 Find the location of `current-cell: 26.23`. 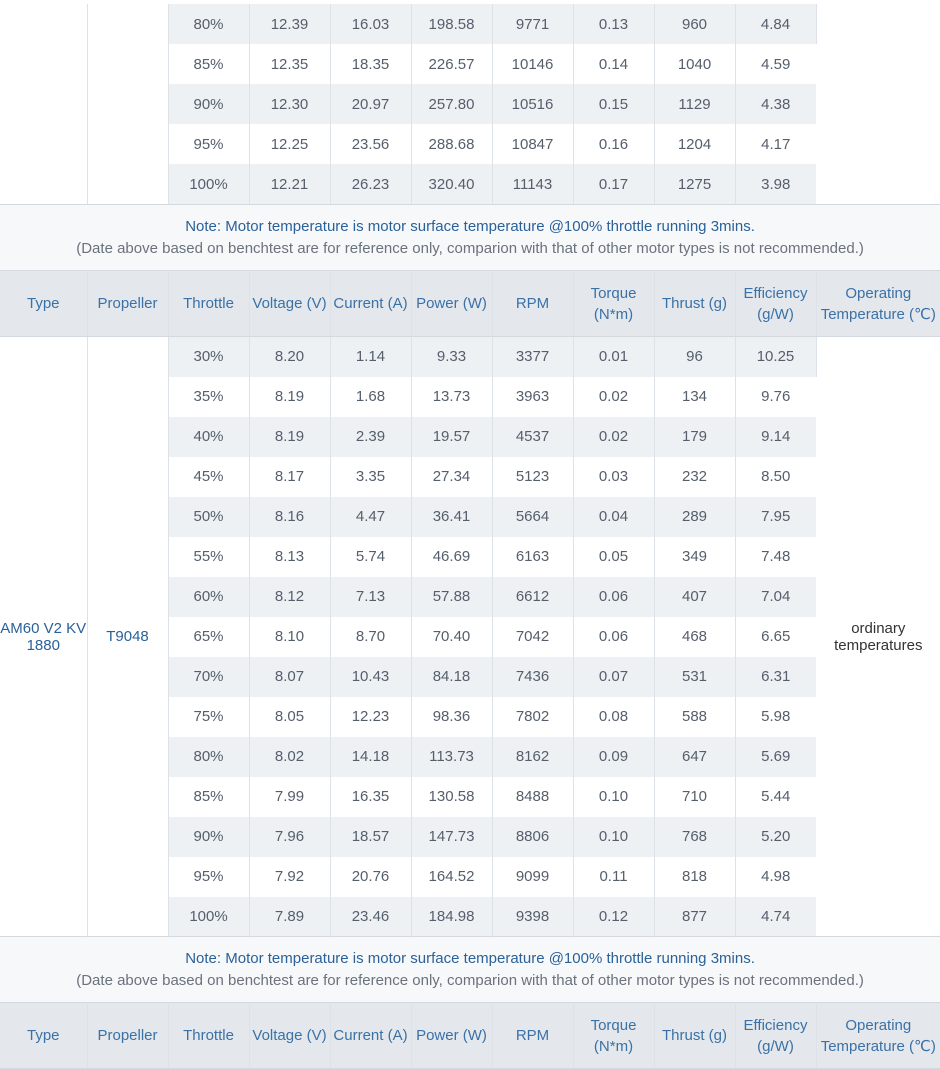

current-cell: 26.23 is located at coordinates (371, 184).